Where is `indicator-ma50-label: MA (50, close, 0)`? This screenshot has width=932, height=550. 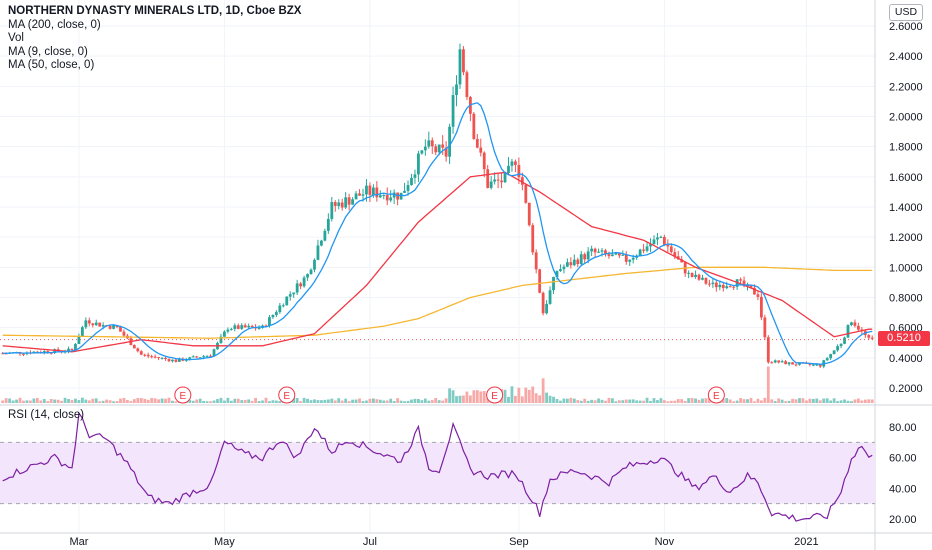
indicator-ma50-label: MA (50, close, 0) is located at coordinates (51, 65).